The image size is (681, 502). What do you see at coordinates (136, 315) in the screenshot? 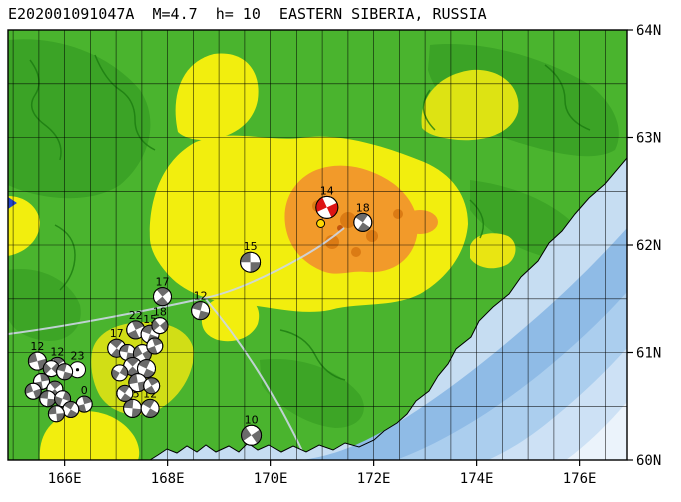
I see `event-depth-label: 22` at bounding box center [136, 315].